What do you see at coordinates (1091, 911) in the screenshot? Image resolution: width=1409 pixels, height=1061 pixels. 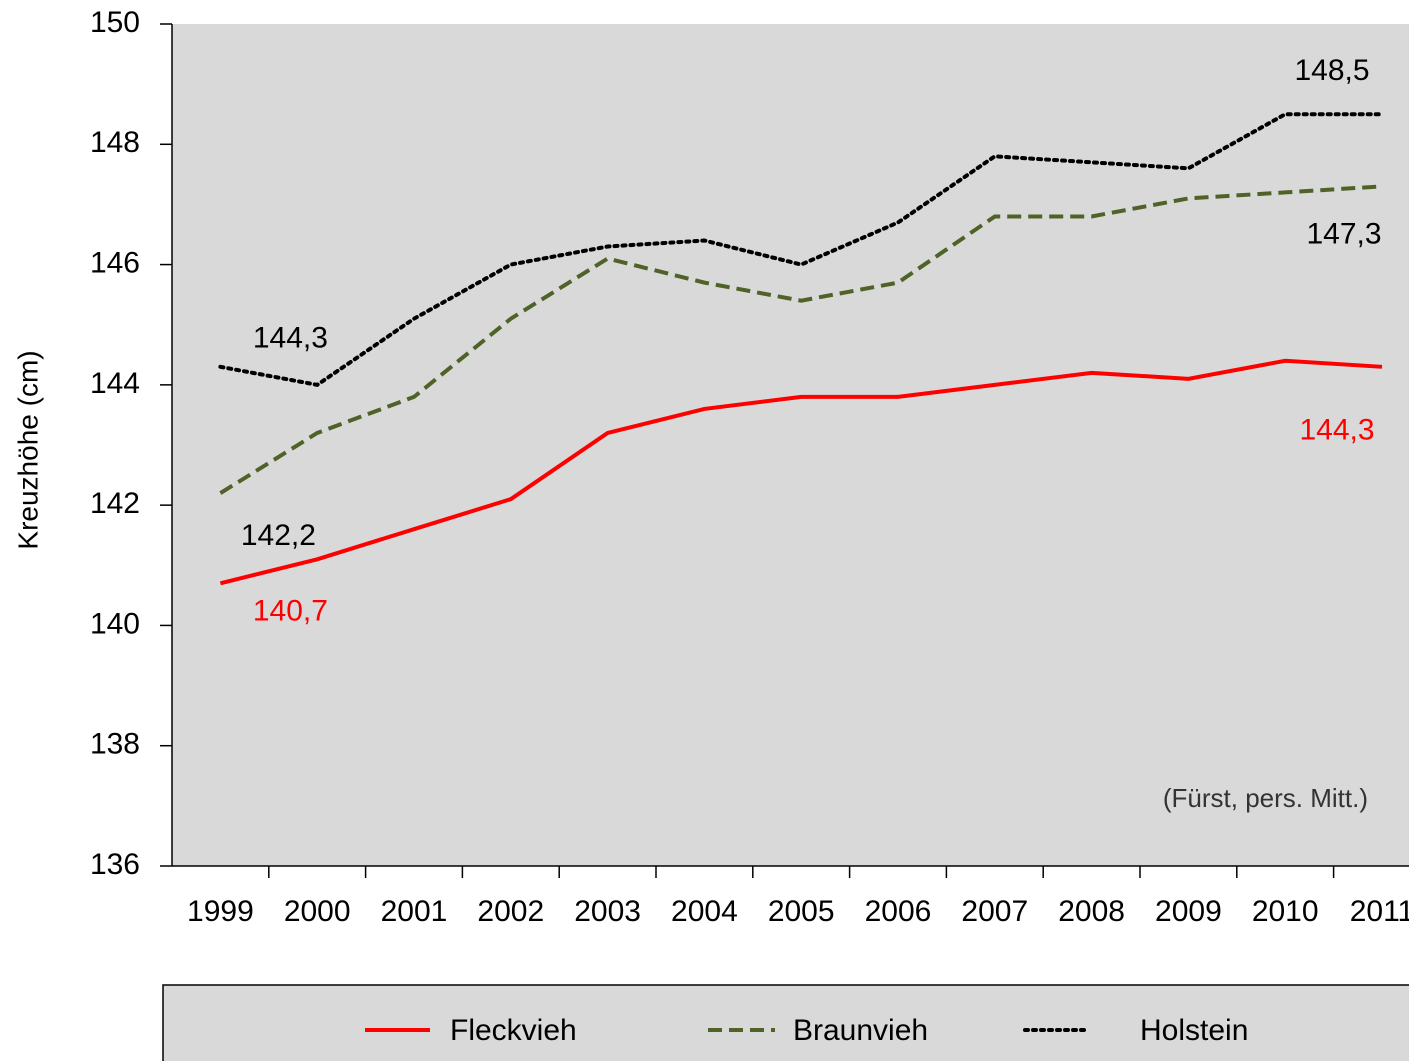 I see `x-tick-label: 2008` at bounding box center [1091, 911].